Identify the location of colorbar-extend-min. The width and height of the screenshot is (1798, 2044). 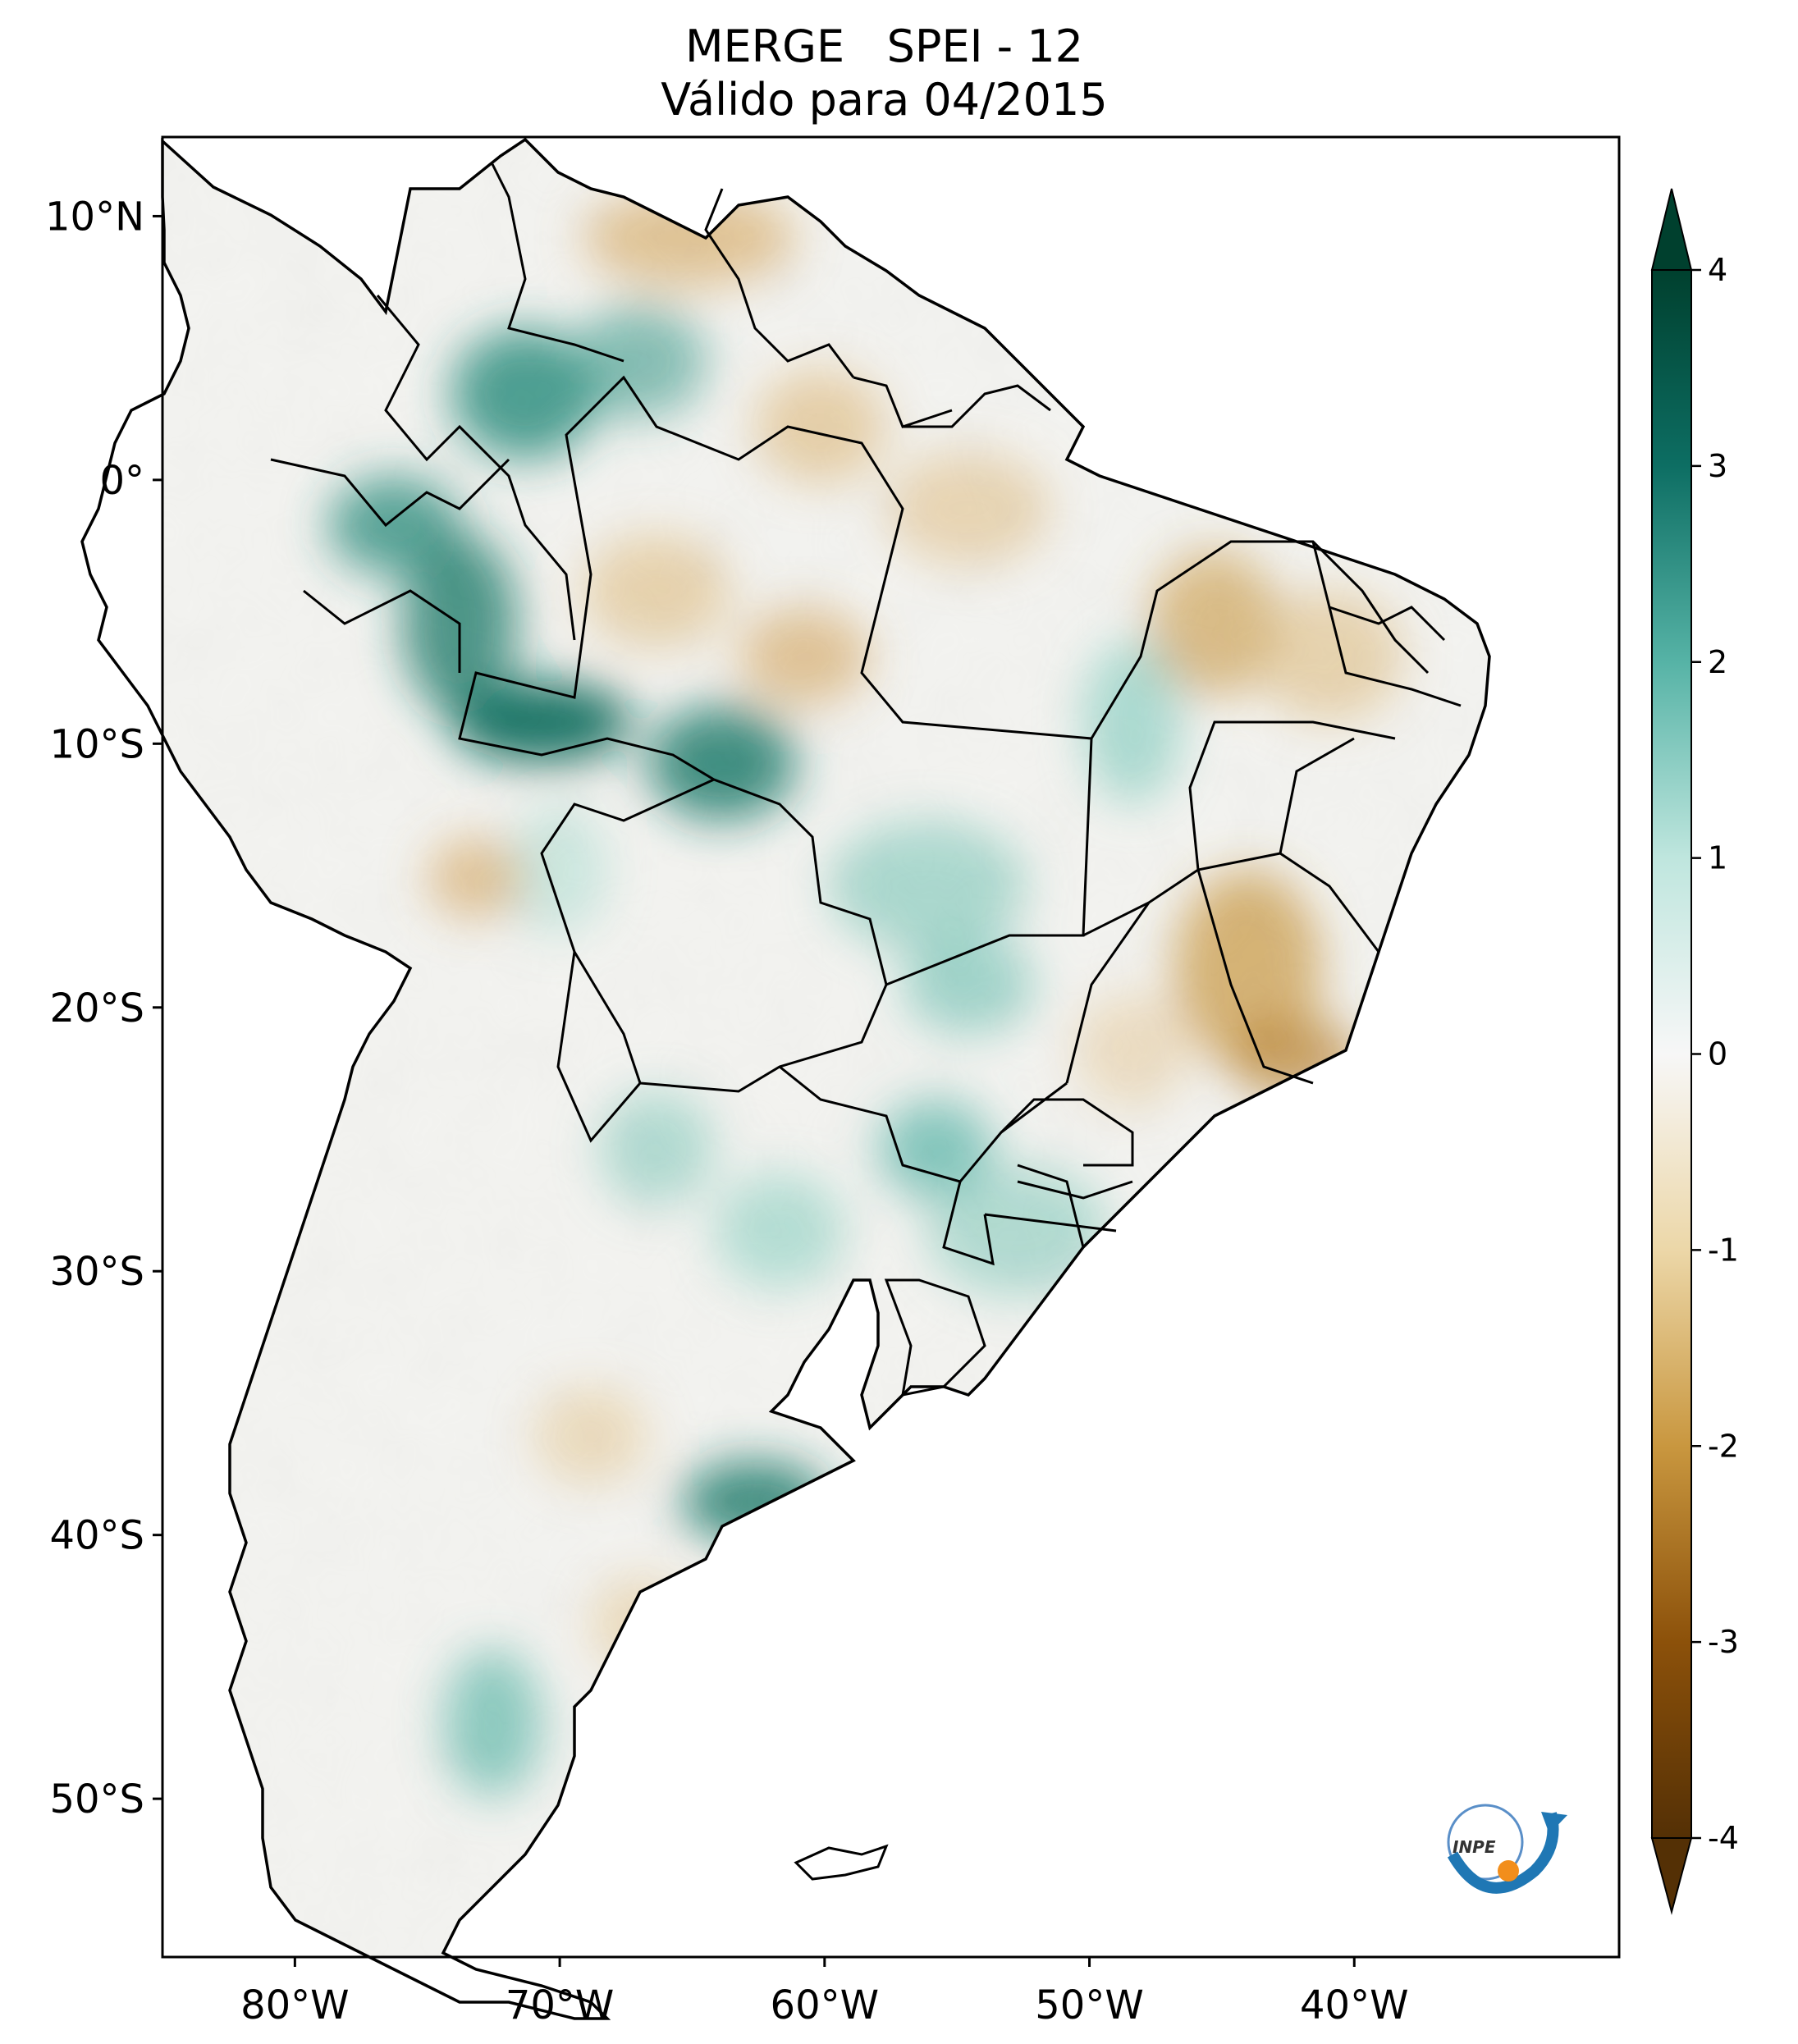
(1671, 1876).